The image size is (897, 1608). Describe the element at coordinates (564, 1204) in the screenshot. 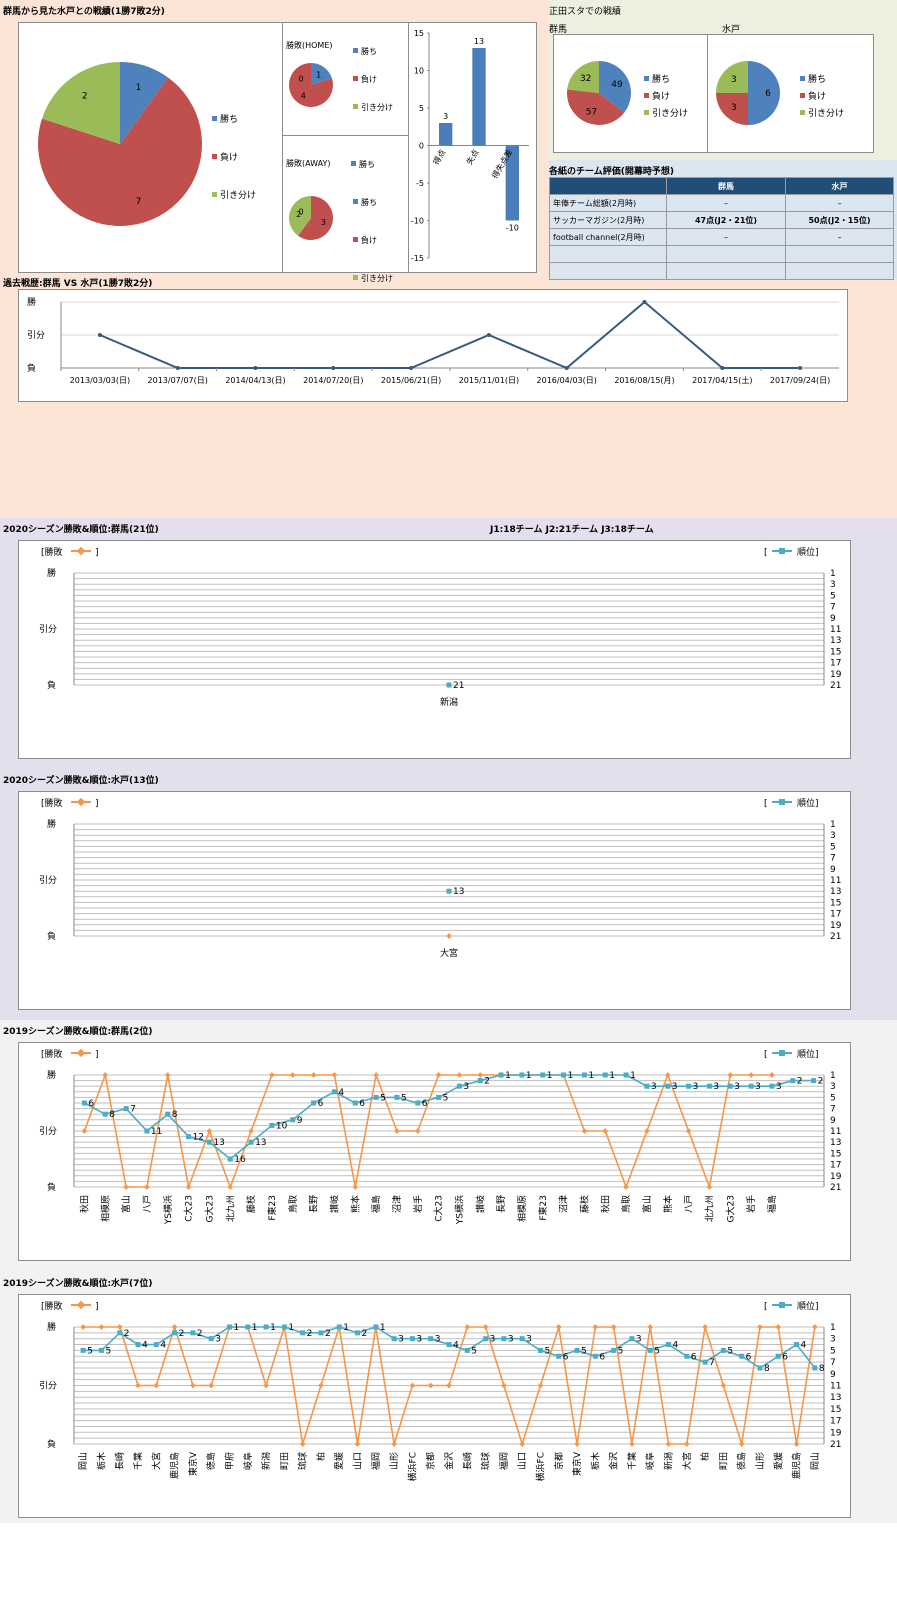

I see `opponent-label: 沼津` at that location.